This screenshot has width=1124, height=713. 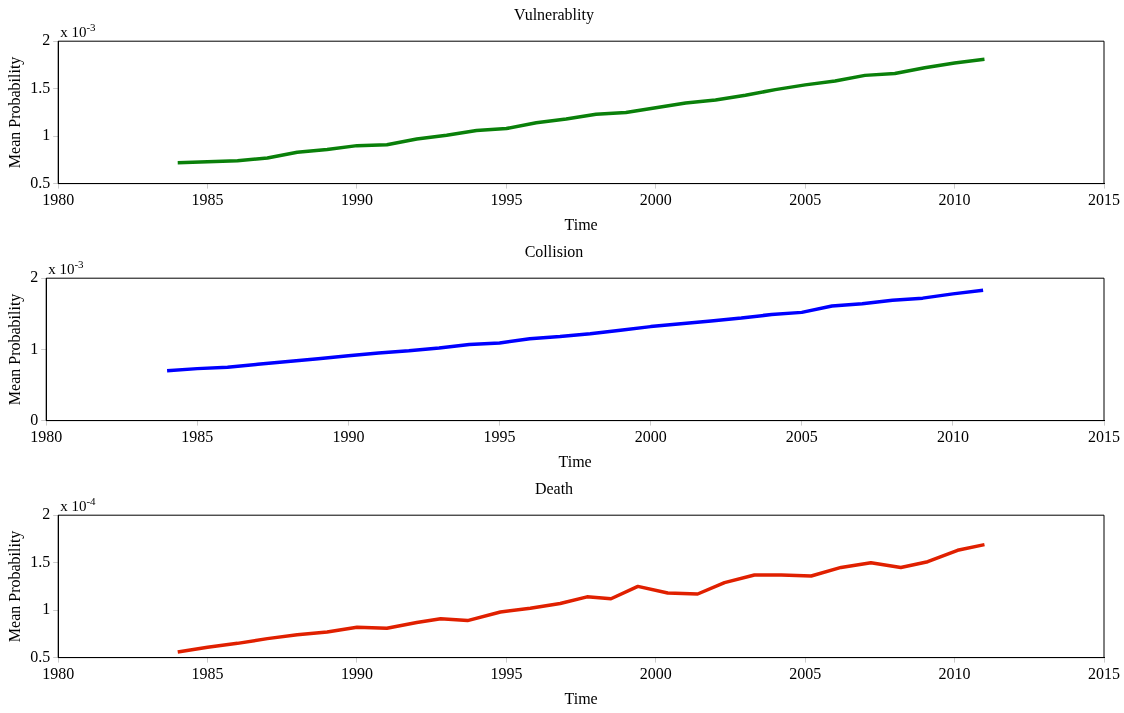 What do you see at coordinates (554, 14) in the screenshot?
I see `chart-title: Vulnerablity` at bounding box center [554, 14].